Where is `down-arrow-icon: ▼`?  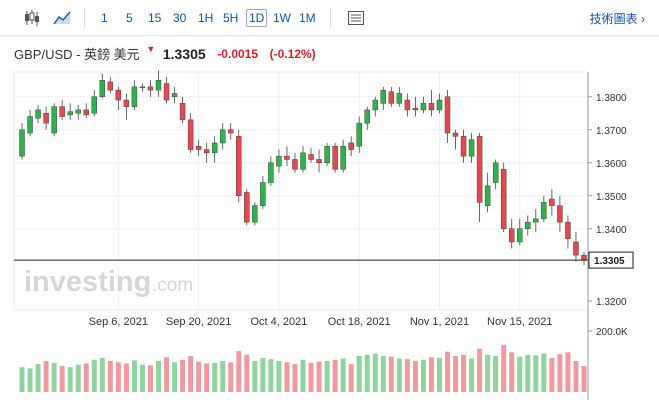 down-arrow-icon: ▼ is located at coordinates (151, 48).